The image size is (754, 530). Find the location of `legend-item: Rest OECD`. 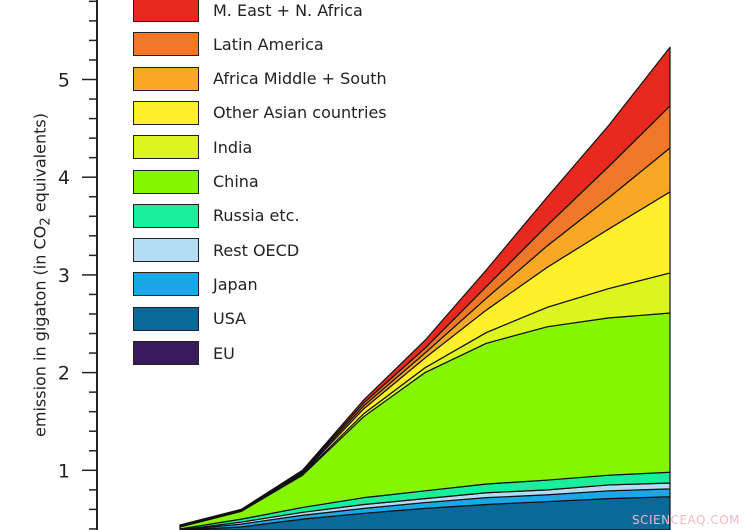

legend-item: Rest OECD is located at coordinates (216, 250).